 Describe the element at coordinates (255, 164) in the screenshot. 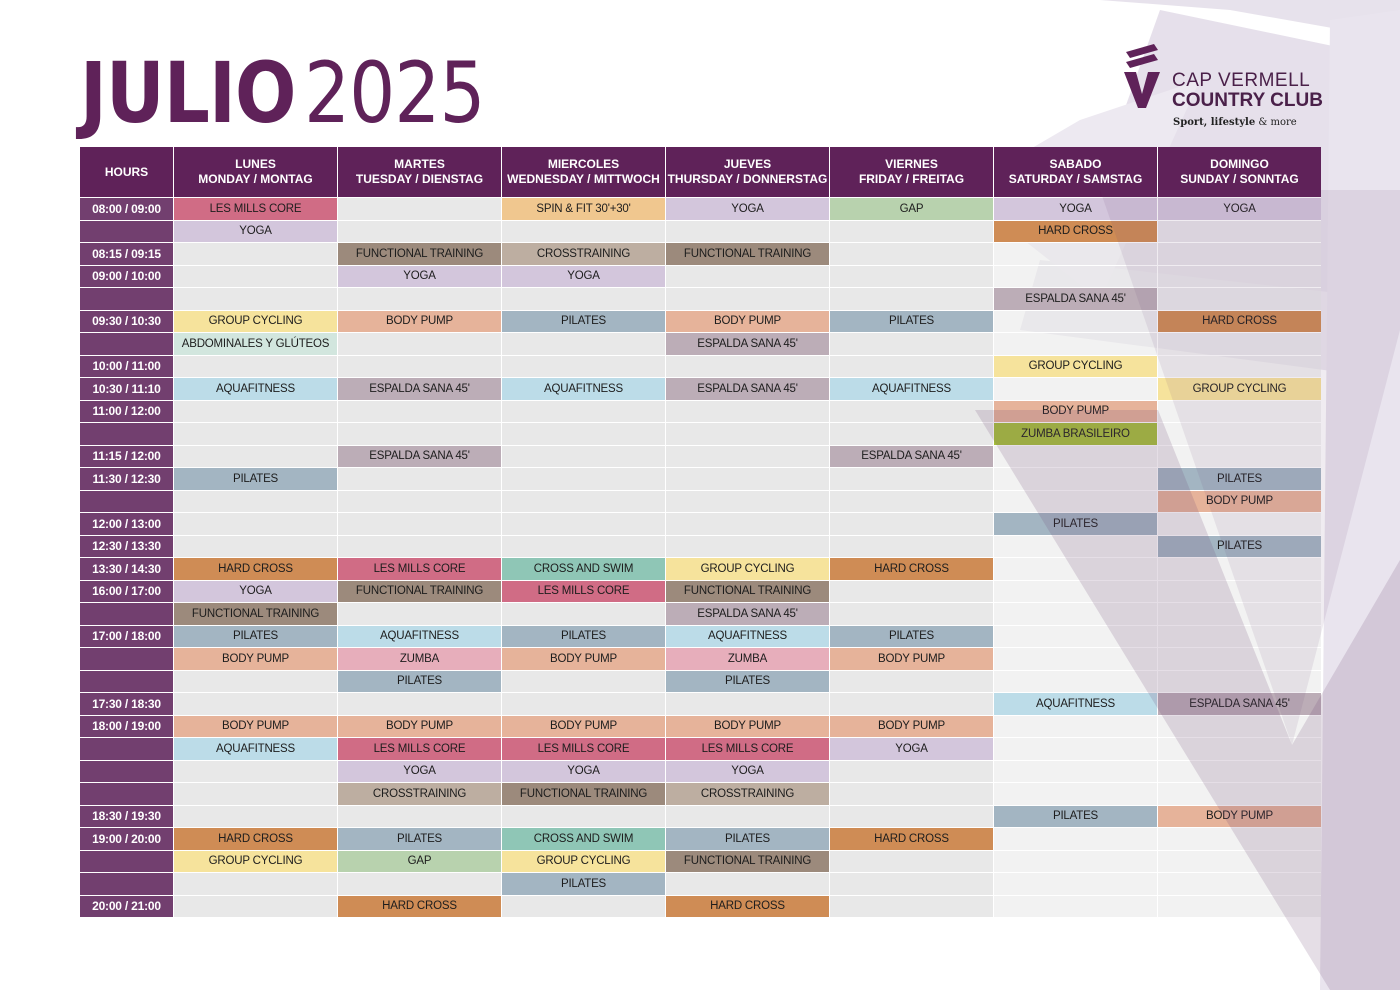

I see `day-name: LUNES` at that location.